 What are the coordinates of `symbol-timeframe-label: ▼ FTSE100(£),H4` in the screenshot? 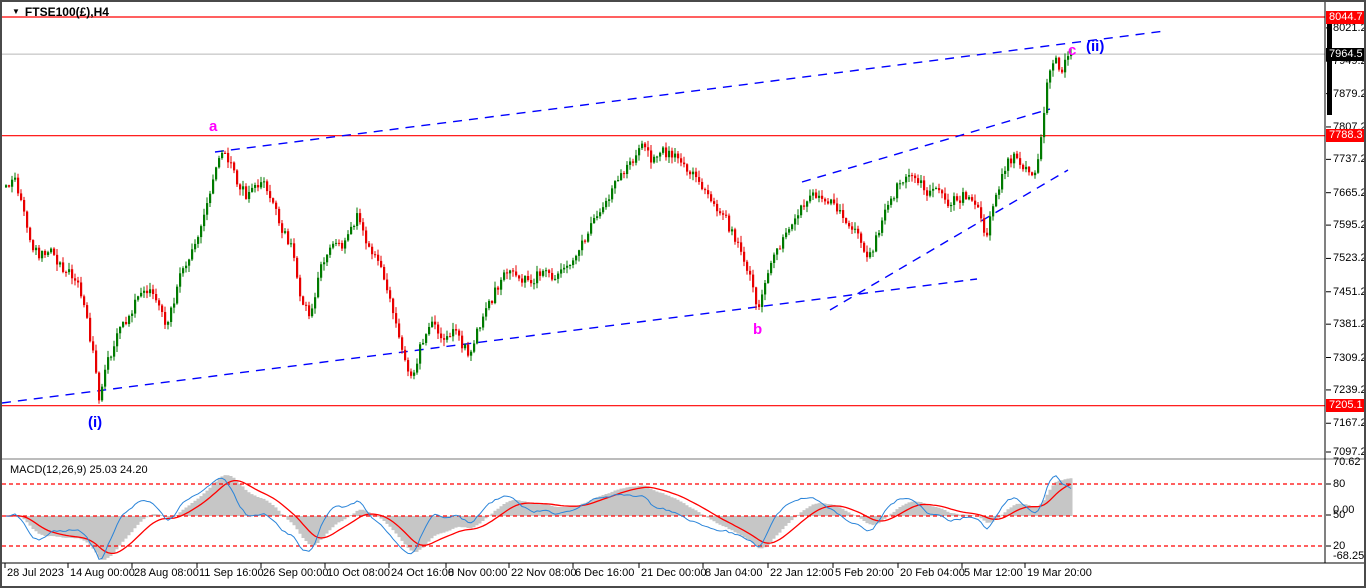 It's located at (60, 12).